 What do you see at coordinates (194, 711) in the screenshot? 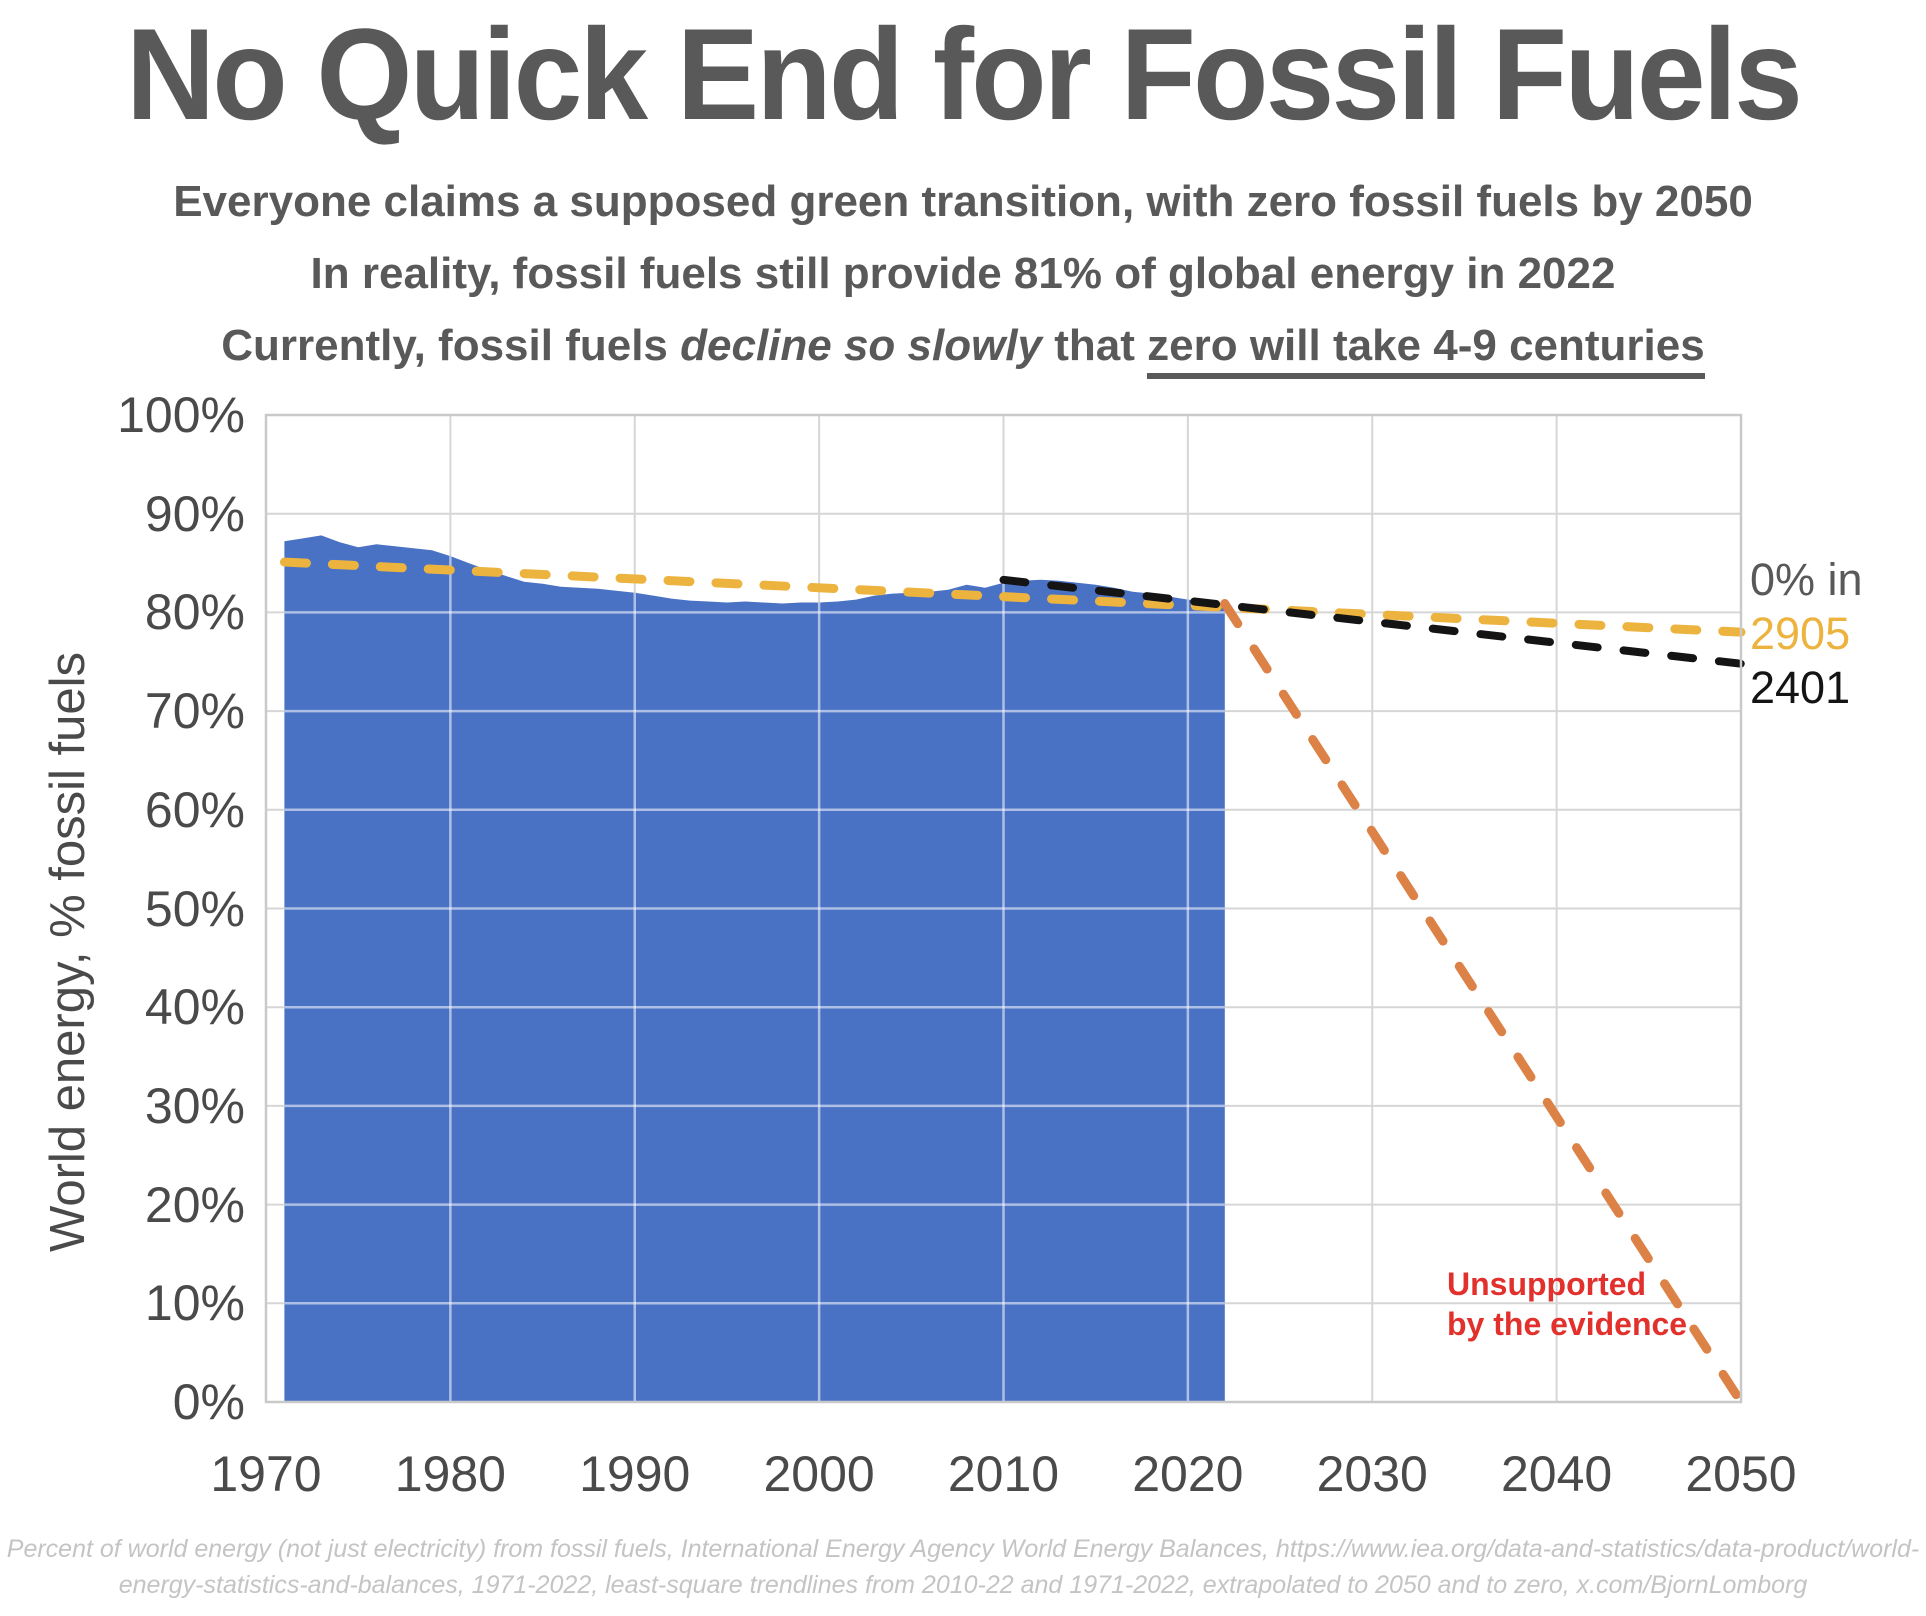
I see `y-tick-label: 70%` at bounding box center [194, 711].